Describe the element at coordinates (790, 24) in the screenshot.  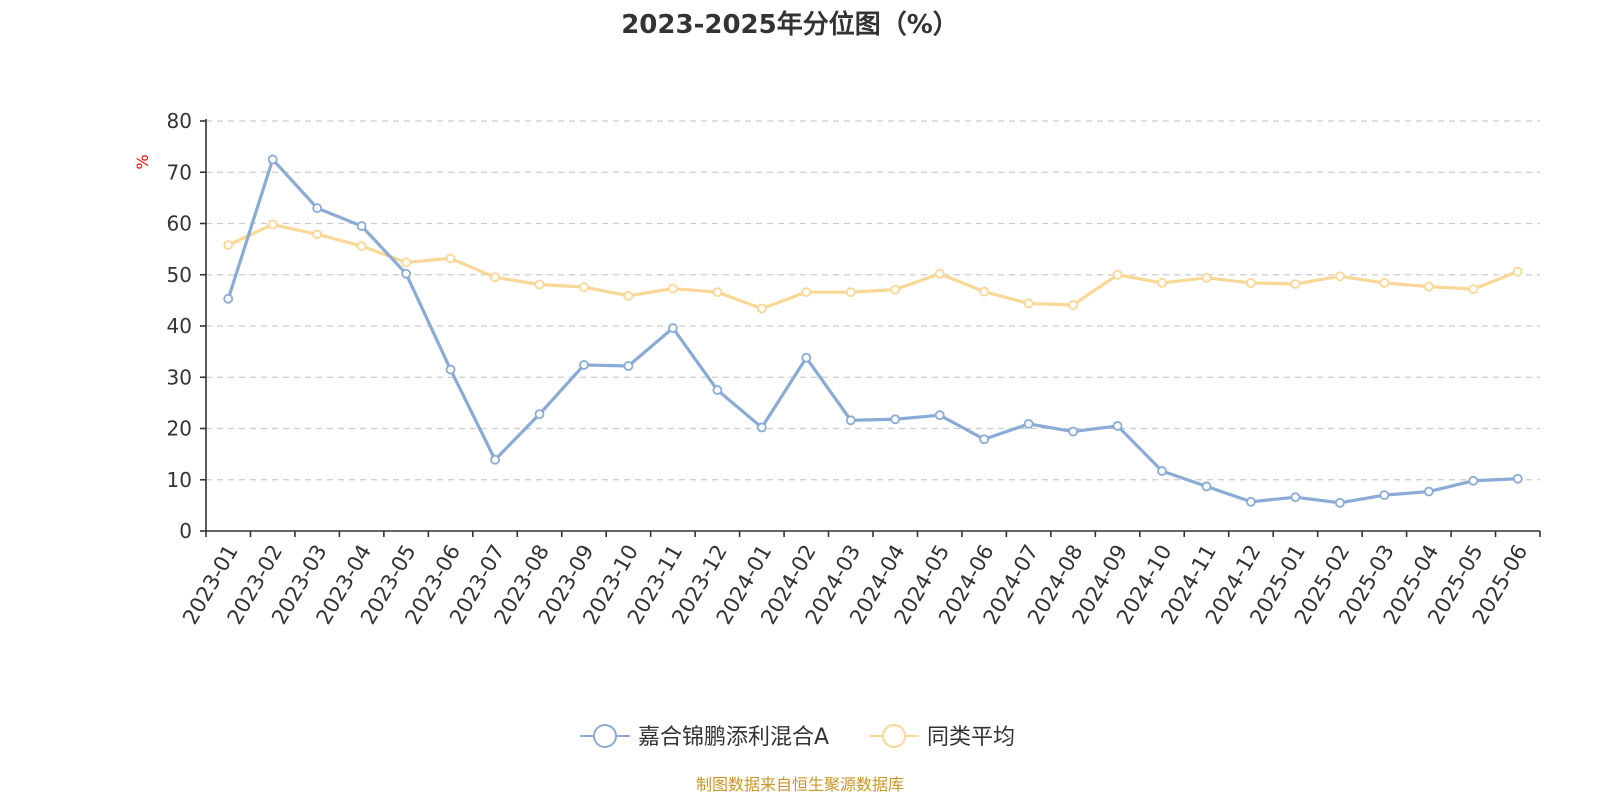
I see `chart-title: 2023-2025年分位图（%）` at that location.